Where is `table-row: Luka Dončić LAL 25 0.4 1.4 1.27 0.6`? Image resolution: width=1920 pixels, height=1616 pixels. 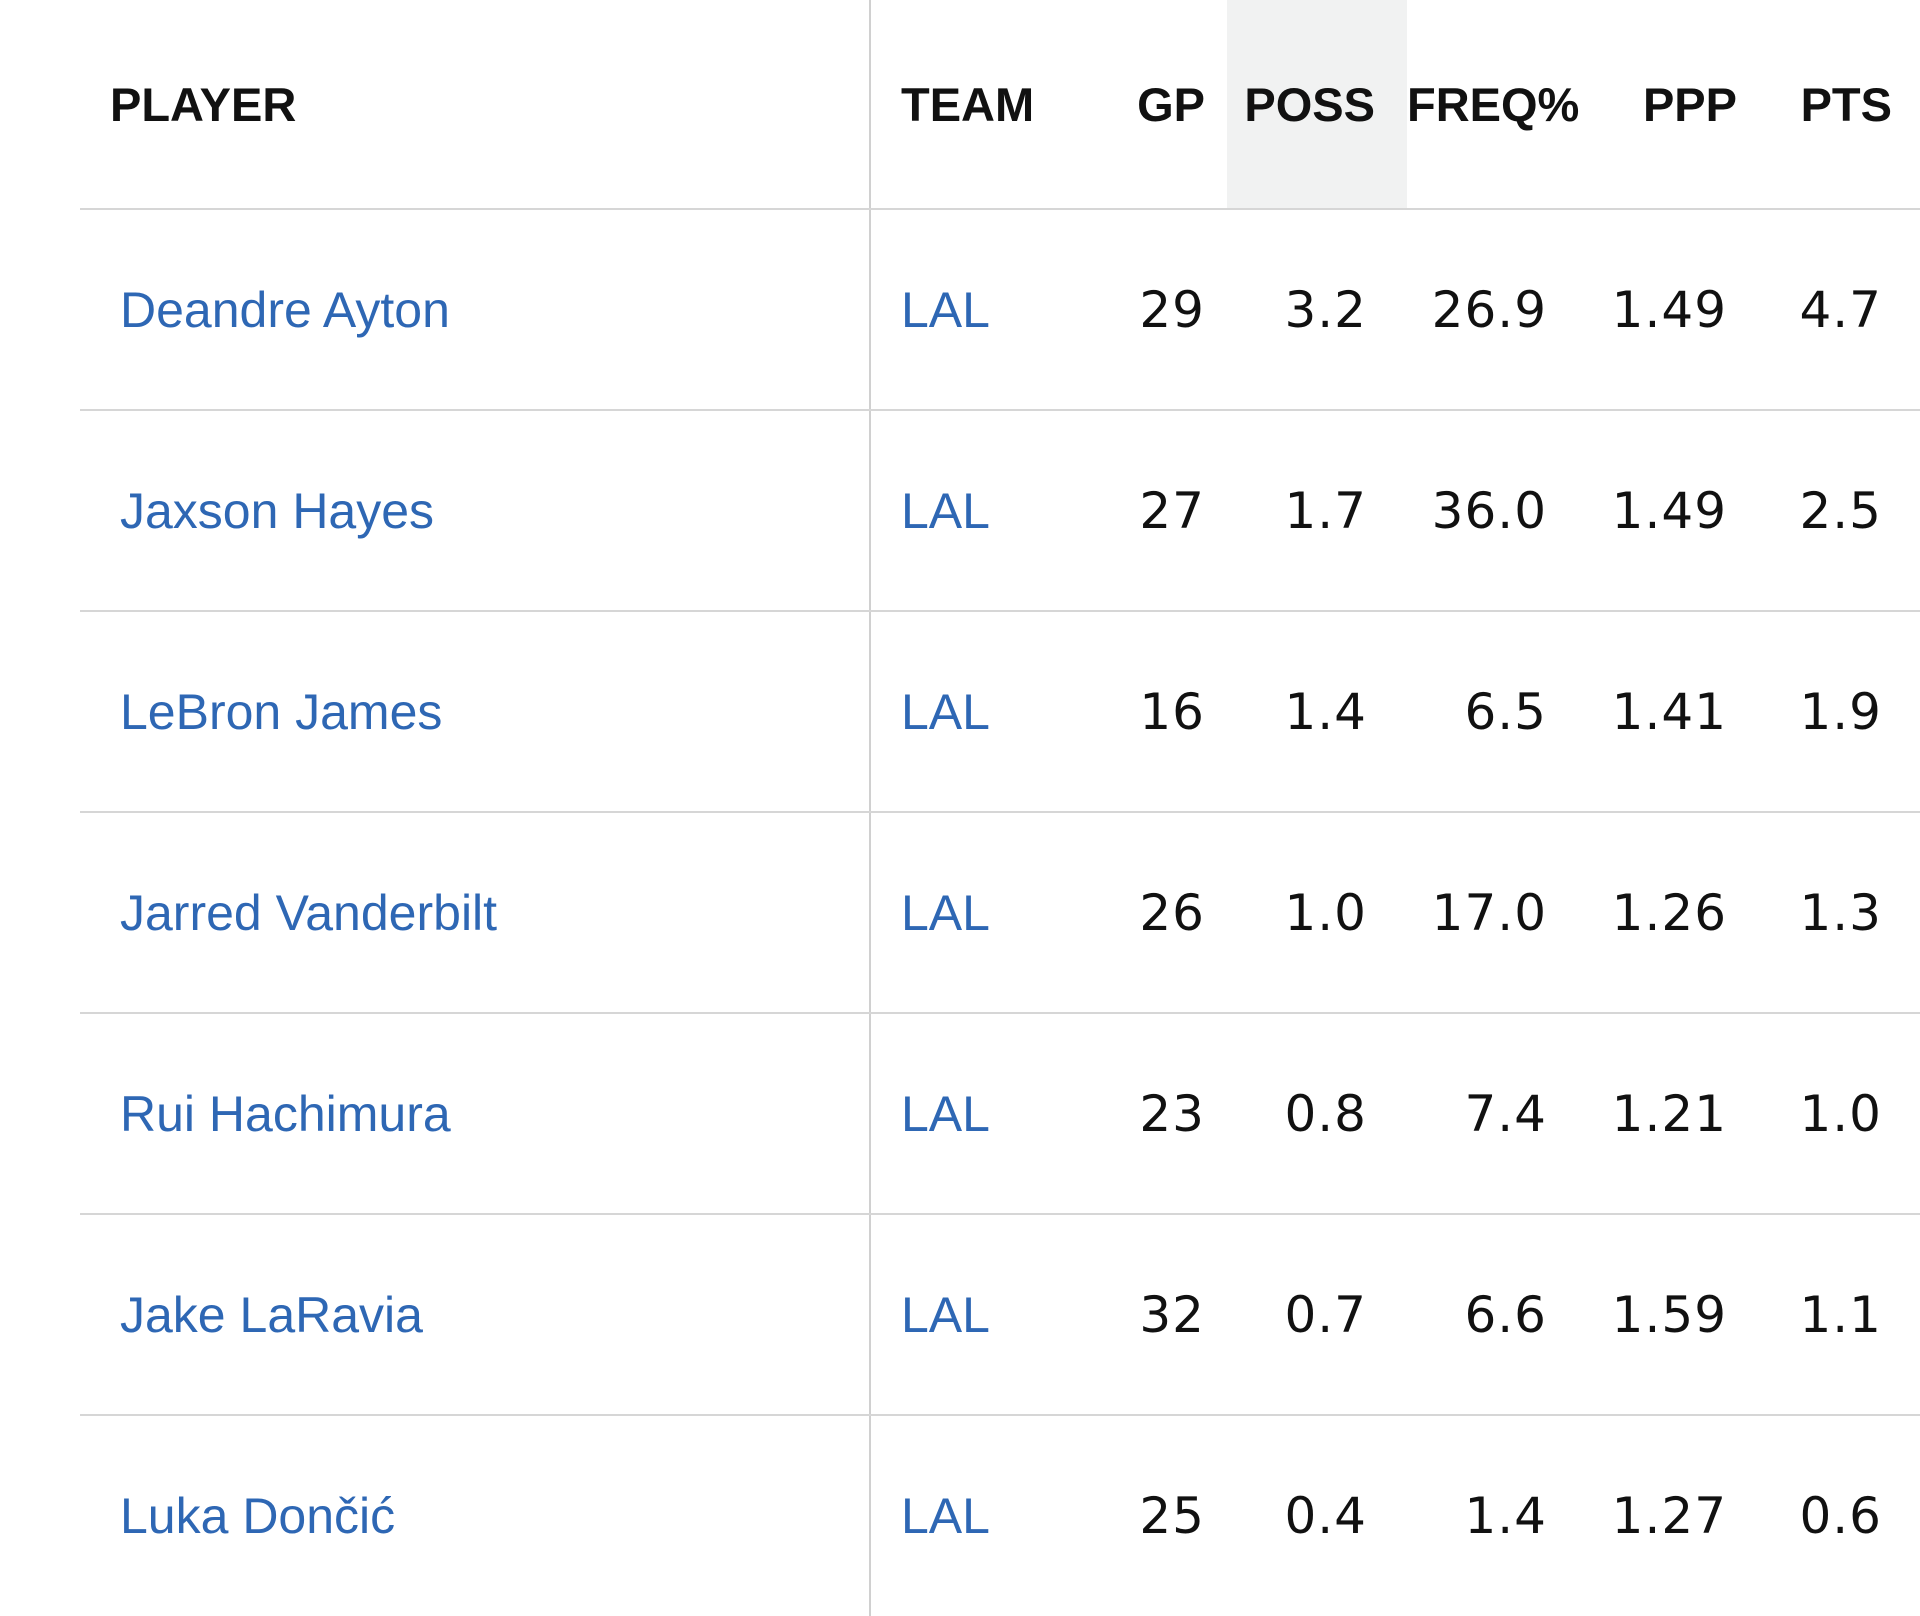 table-row: Luka Dončić LAL 25 0.4 1.4 1.27 0.6 is located at coordinates (1000, 1515).